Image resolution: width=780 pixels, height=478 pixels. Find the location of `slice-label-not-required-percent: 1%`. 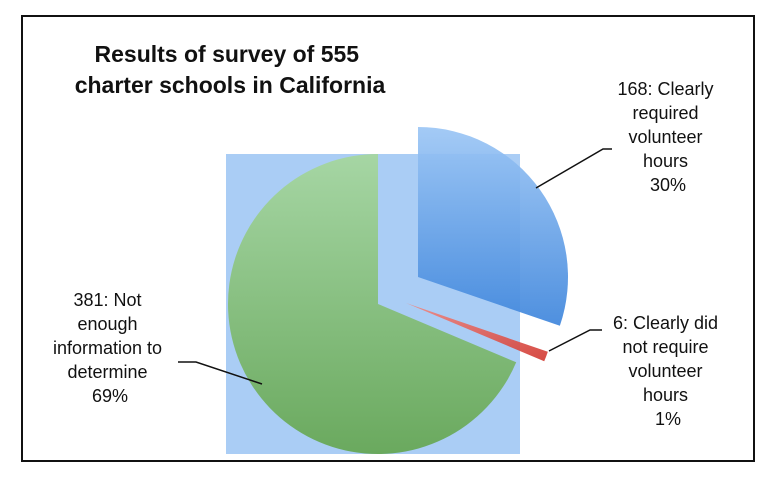

slice-label-not-required-percent: 1% is located at coordinates (668, 419).